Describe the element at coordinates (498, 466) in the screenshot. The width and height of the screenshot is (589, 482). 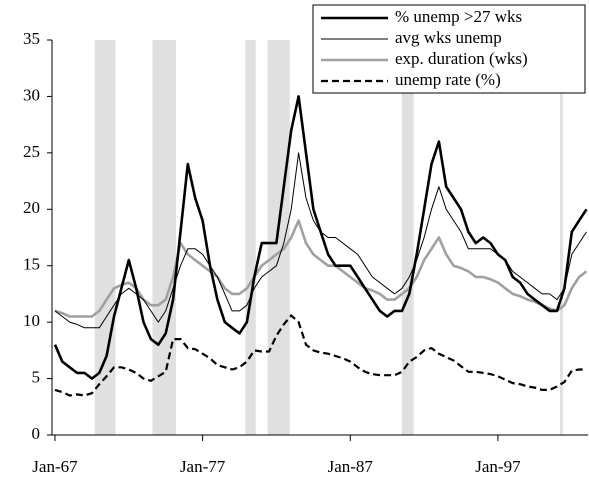
I see `x-tick-label: Jan-97` at that location.